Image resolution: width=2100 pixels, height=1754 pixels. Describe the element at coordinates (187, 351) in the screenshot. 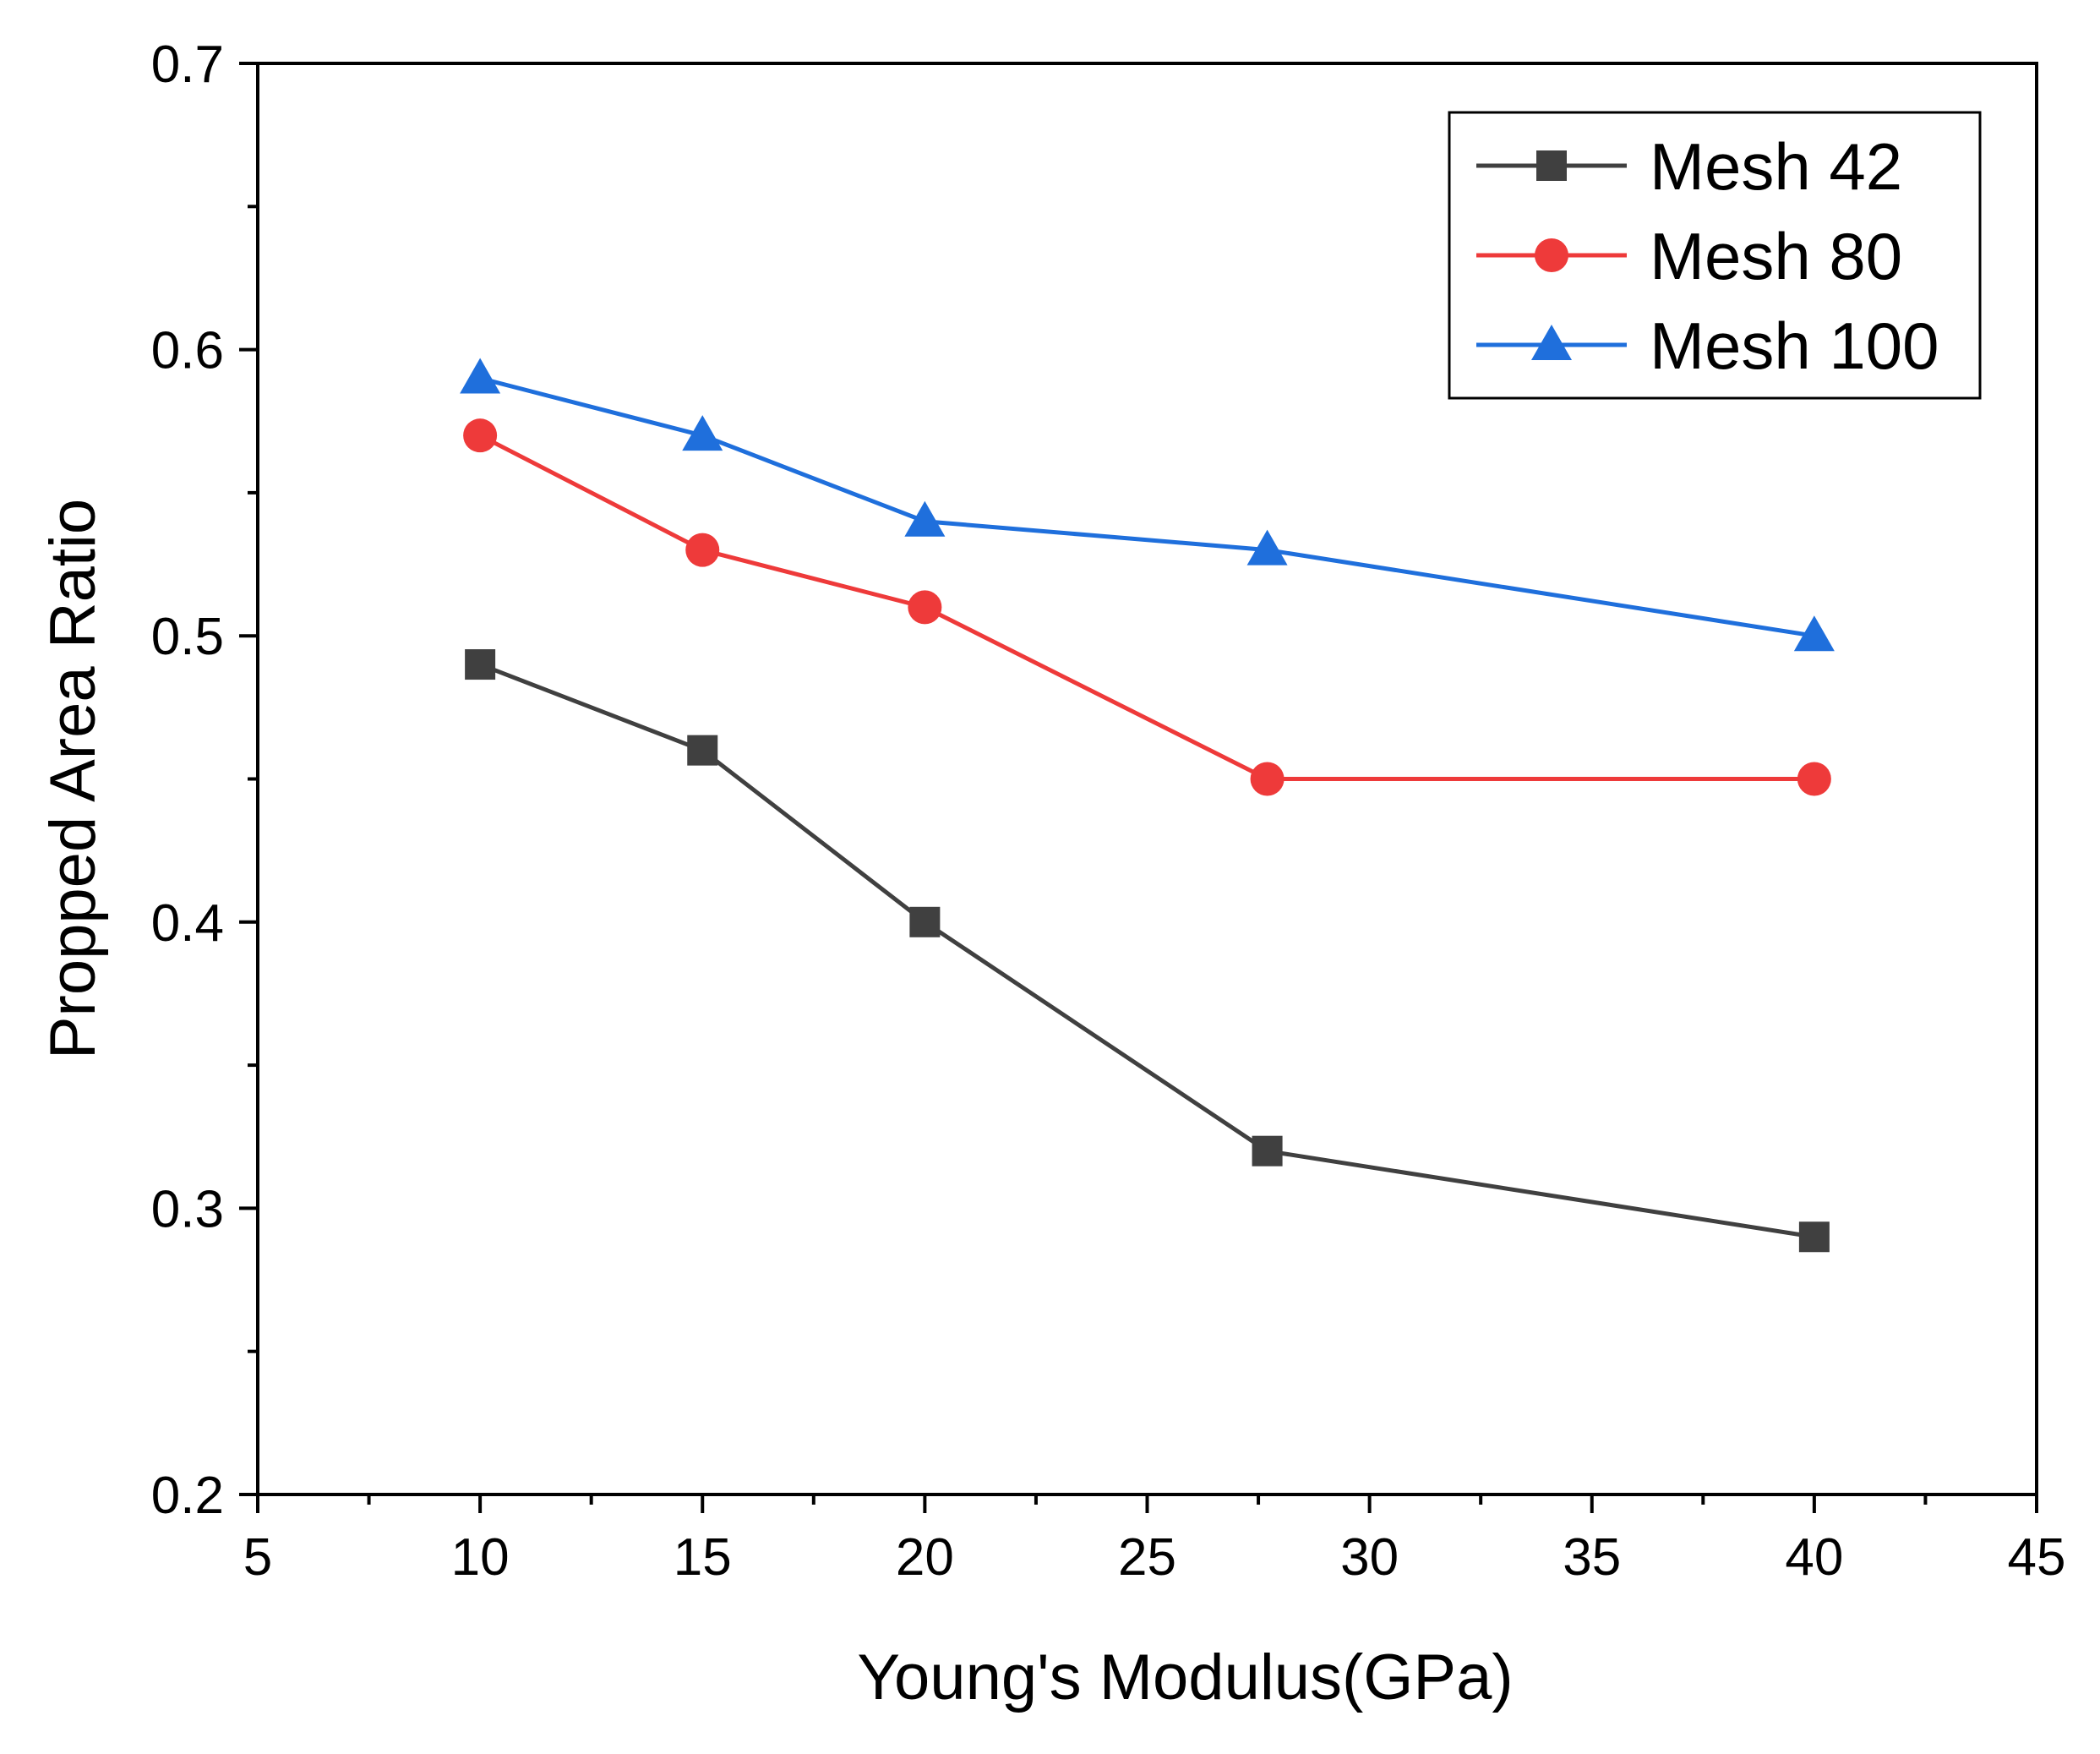

I see `y-tick-label-0.6: 0.6` at that location.